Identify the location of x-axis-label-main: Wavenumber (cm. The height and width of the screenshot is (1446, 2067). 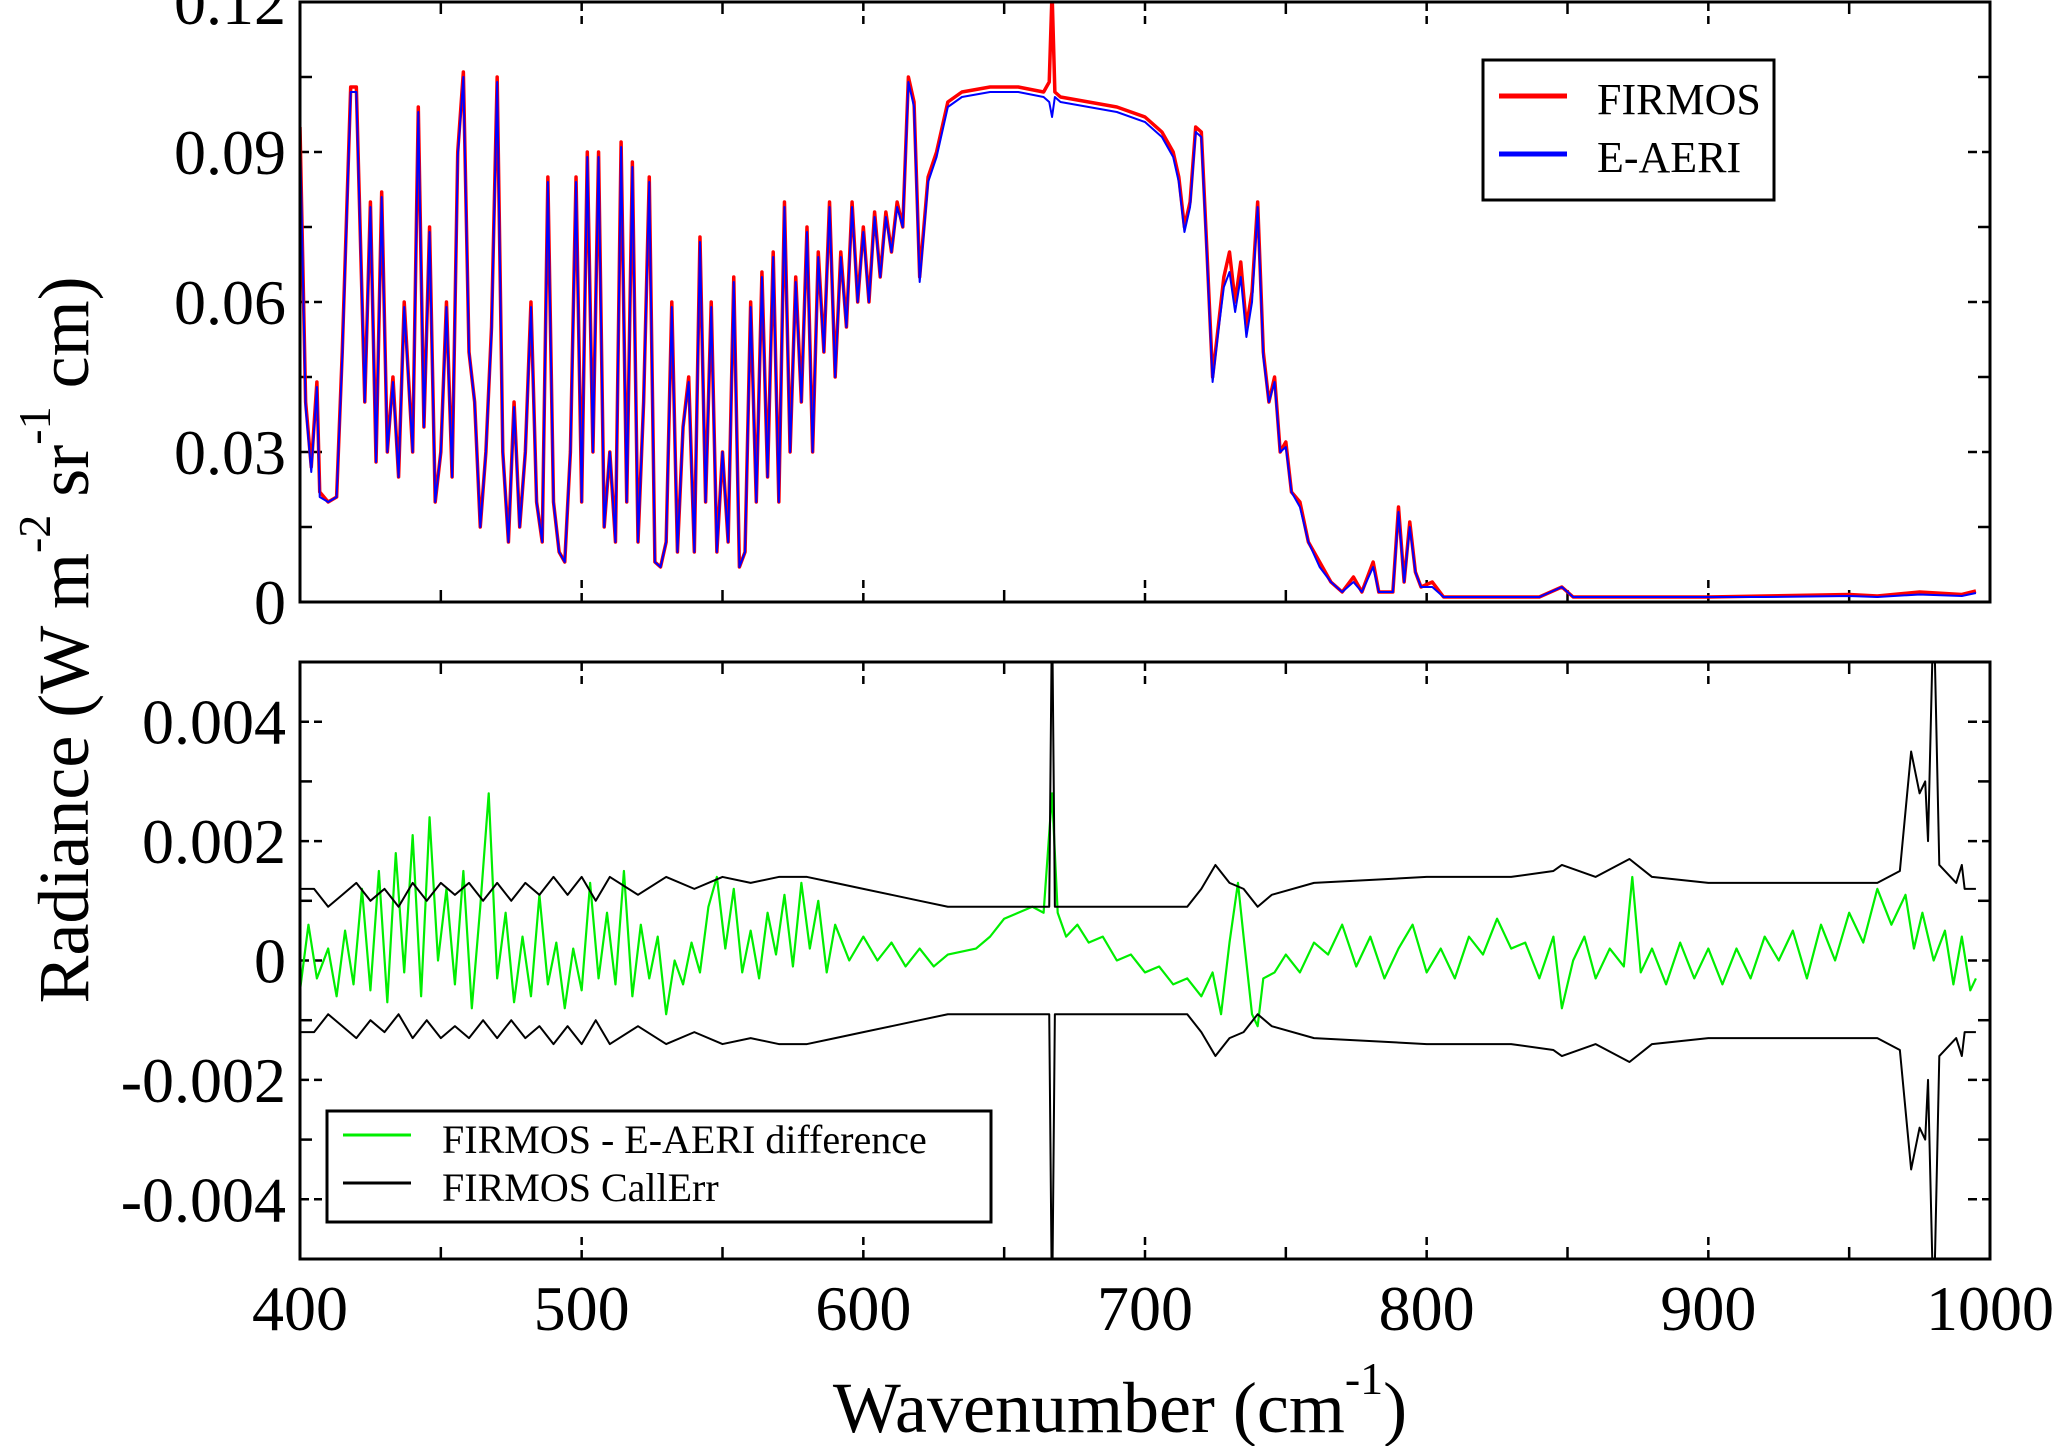
(1089, 1407).